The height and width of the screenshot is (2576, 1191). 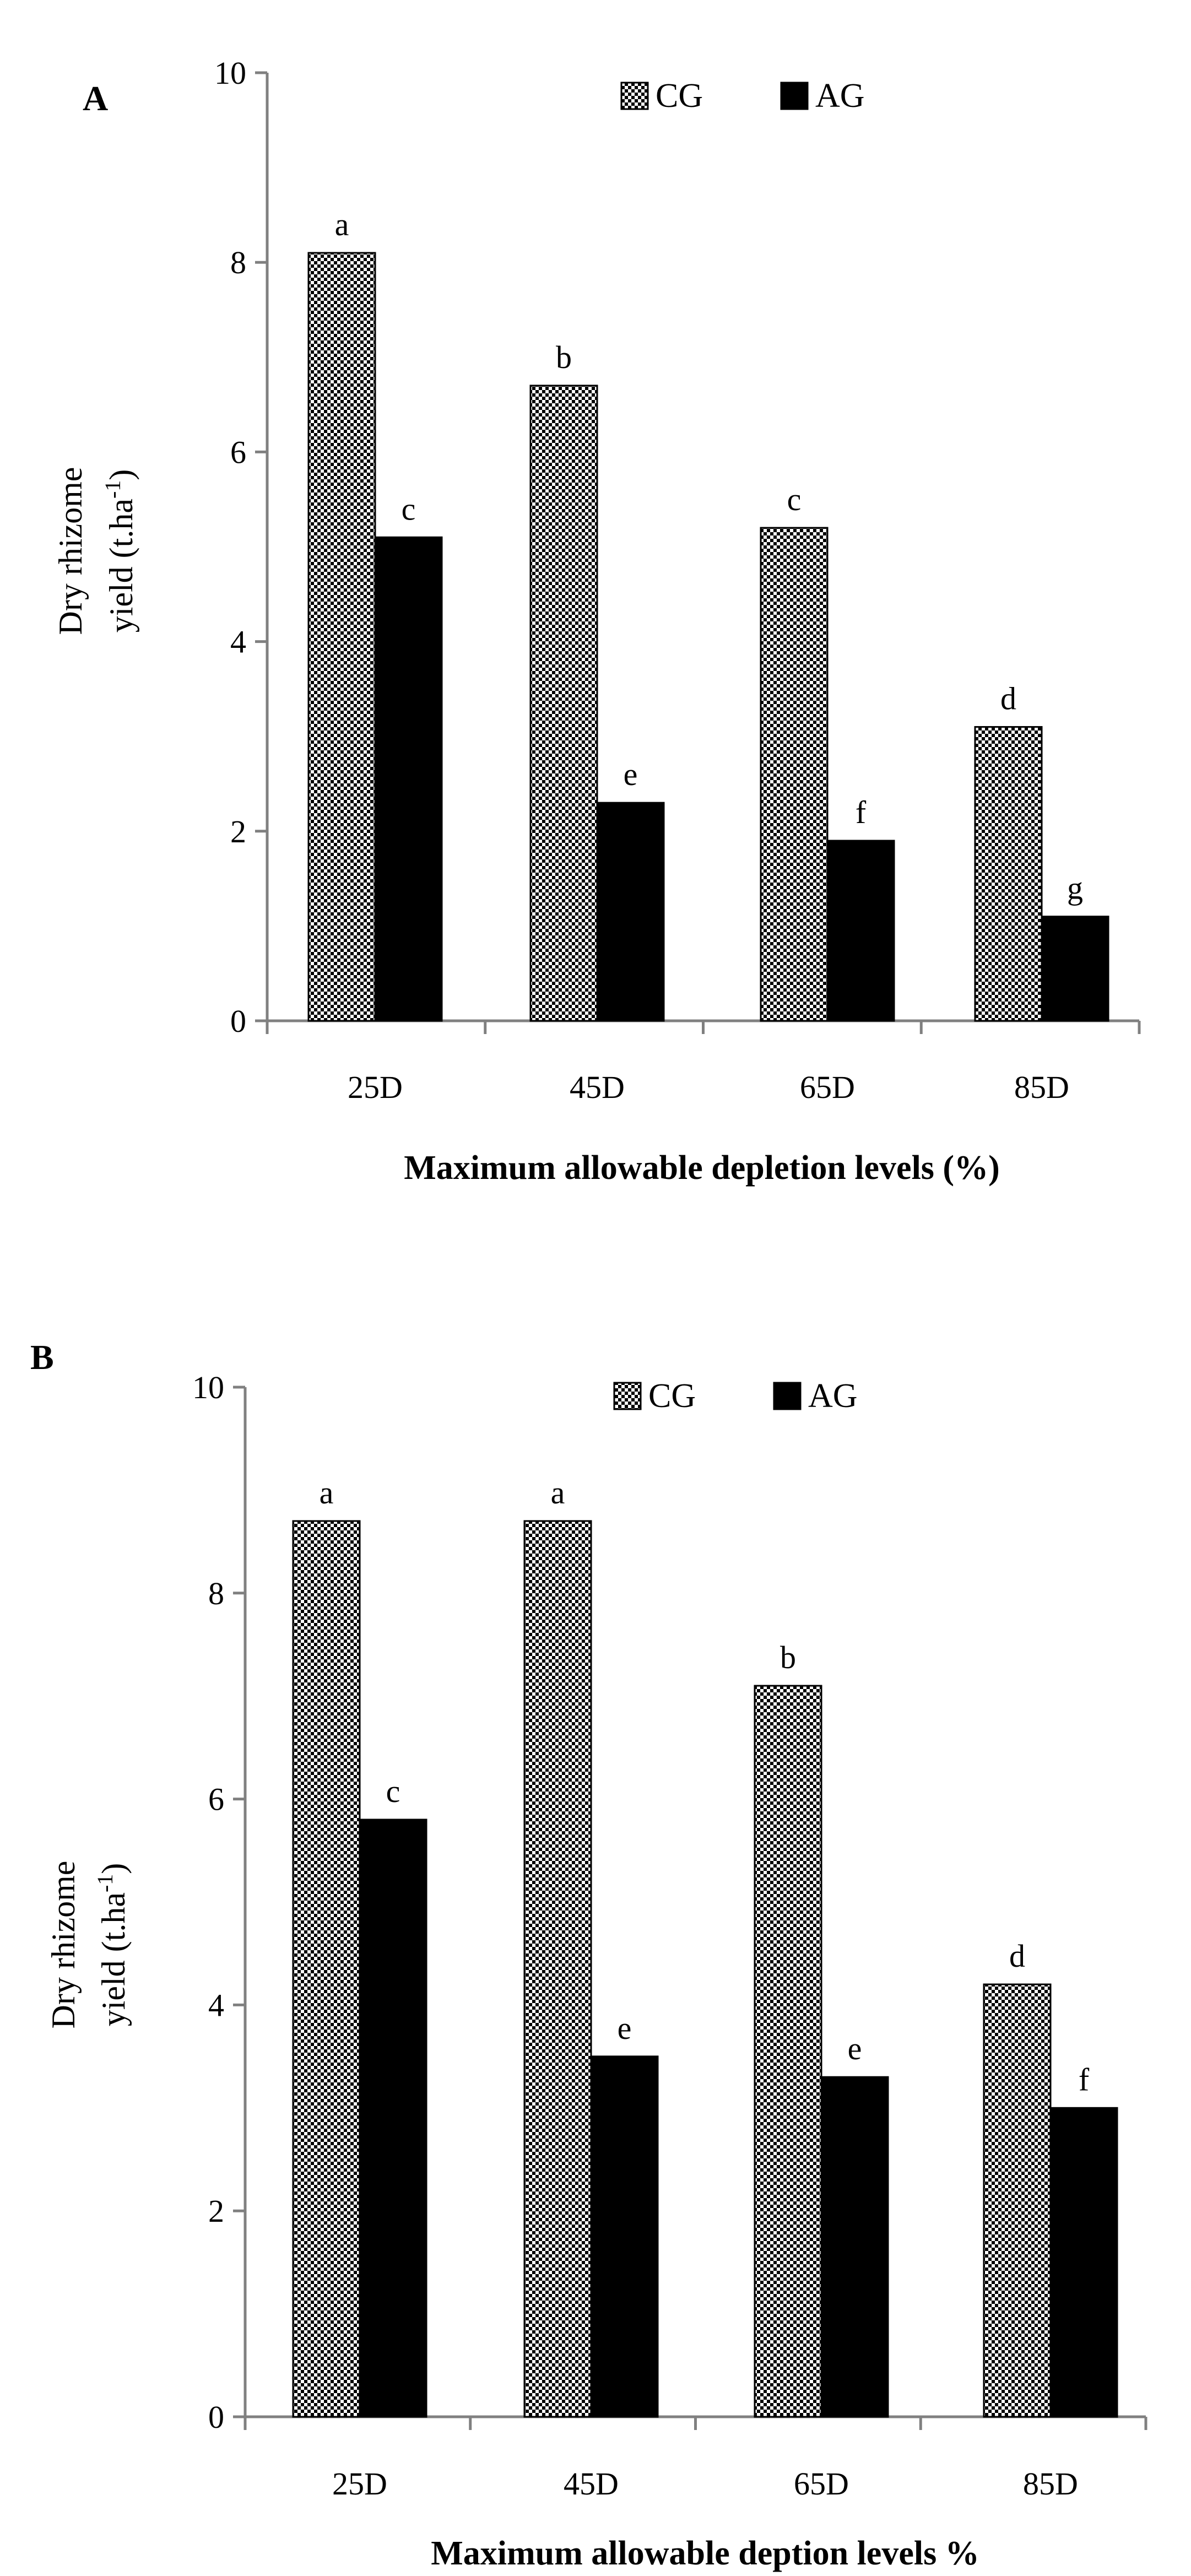 What do you see at coordinates (1075, 888) in the screenshot?
I see `significance-letter: g` at bounding box center [1075, 888].